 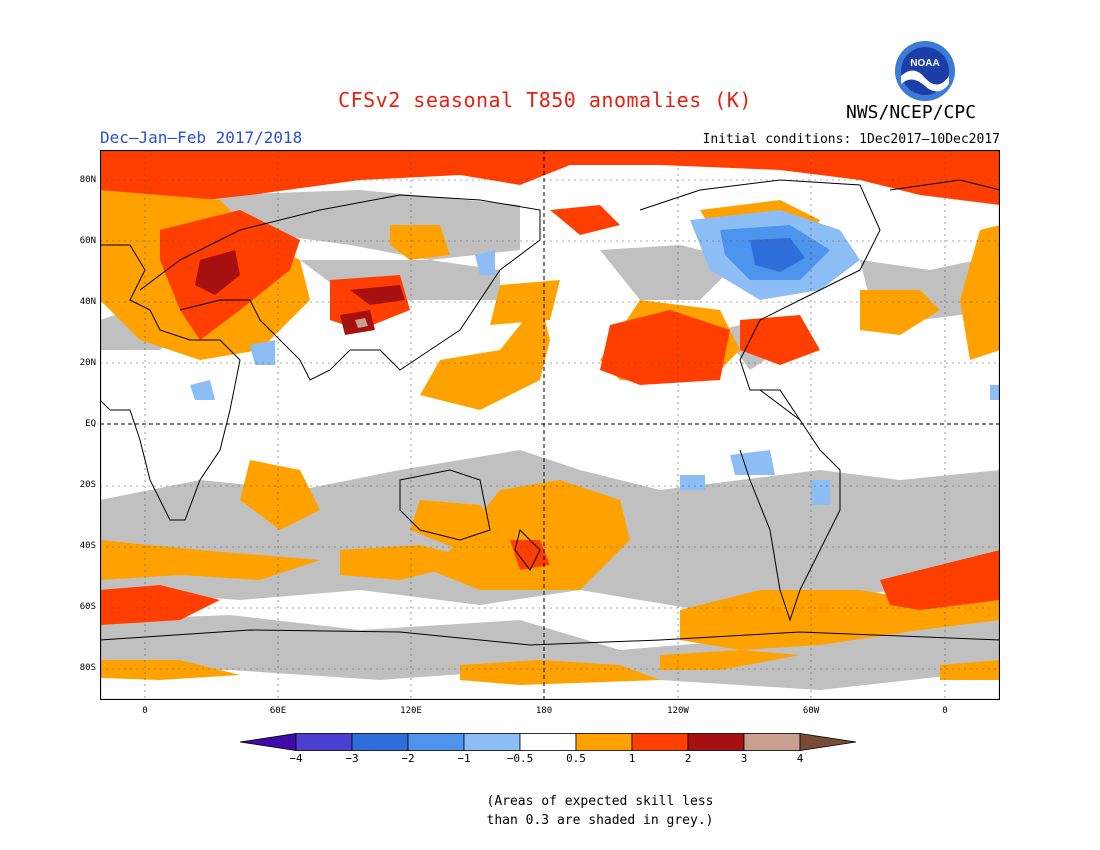 What do you see at coordinates (87, 241) in the screenshot?
I see `lat-label-60n: 60N` at bounding box center [87, 241].